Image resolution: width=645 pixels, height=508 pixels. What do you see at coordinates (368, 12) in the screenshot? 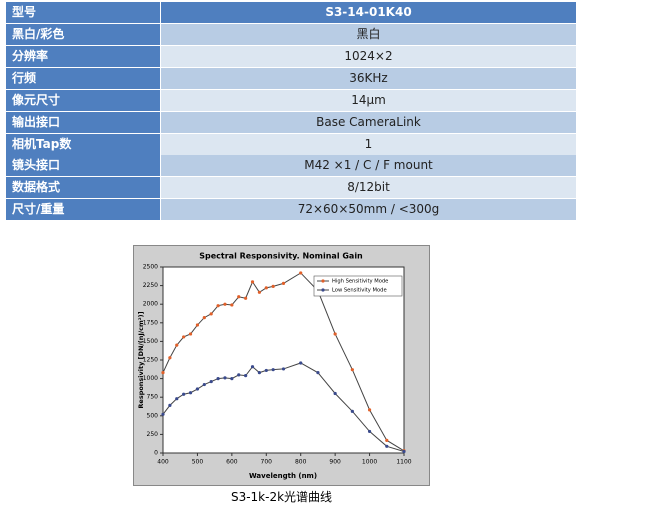
I see `header-value: S3-14-01K40` at bounding box center [368, 12].